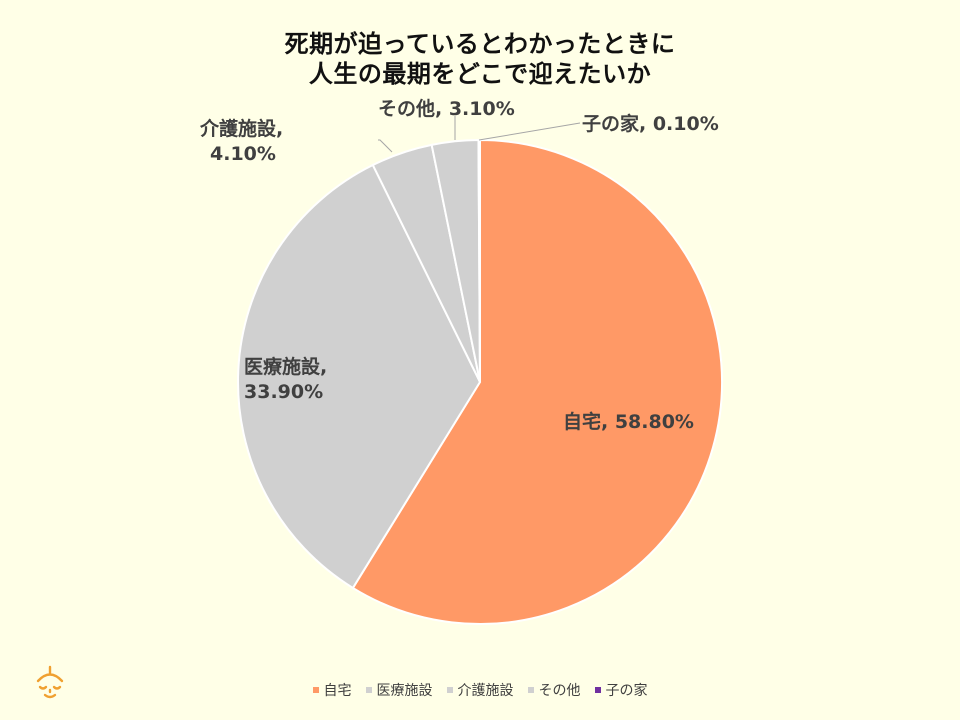  I want to click on person-face-icon, so click(50, 687).